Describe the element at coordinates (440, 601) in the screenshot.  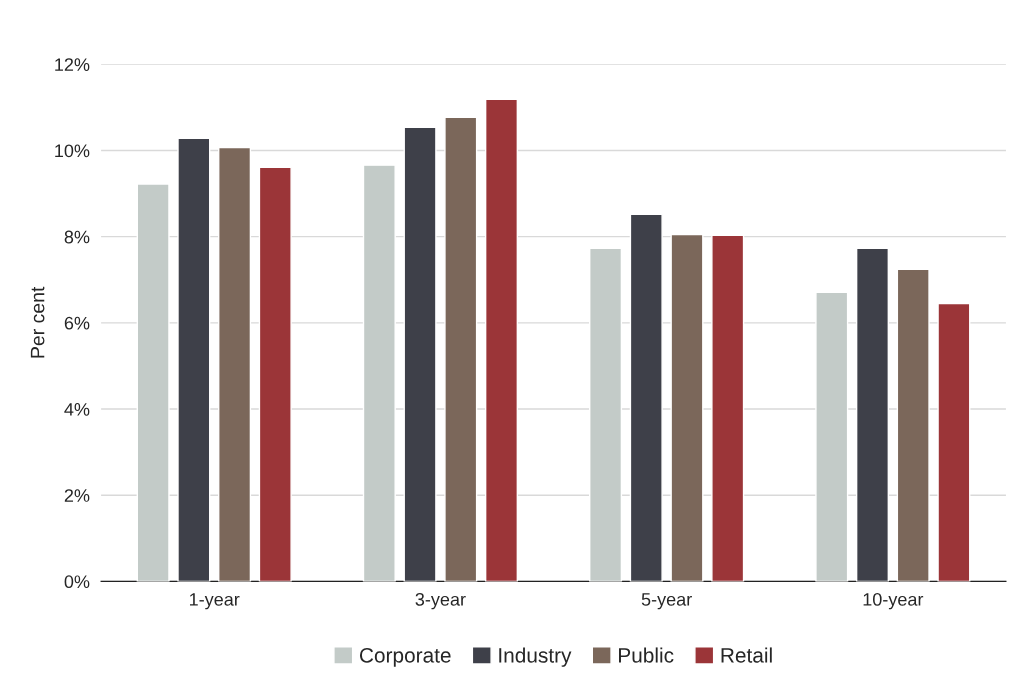
I see `x-tick-label: 3-year` at that location.